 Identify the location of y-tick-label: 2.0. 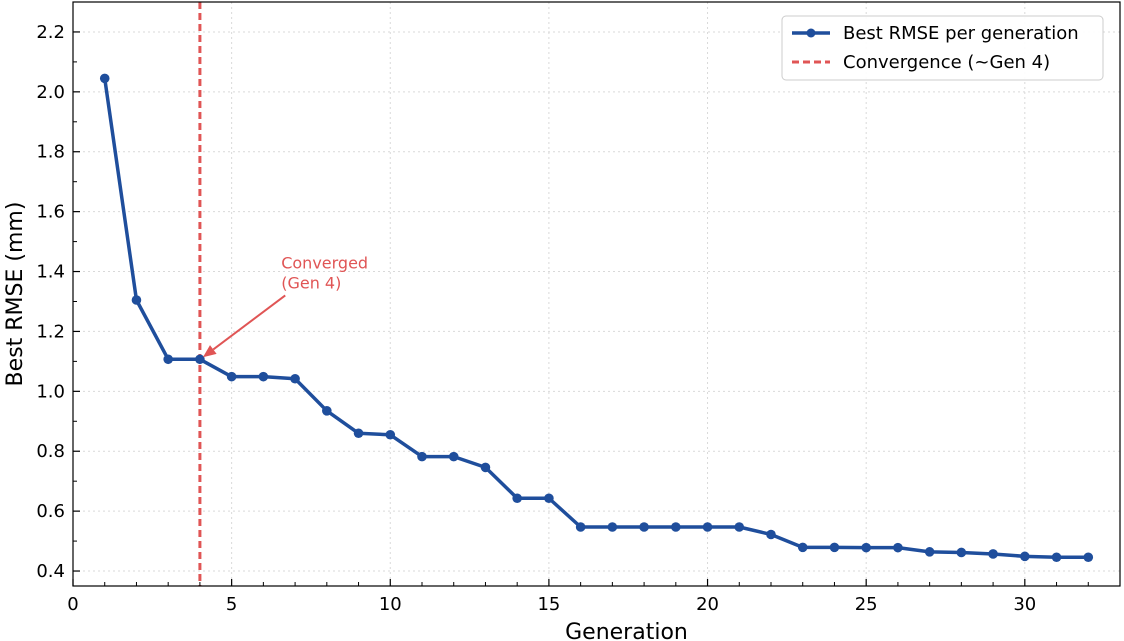
(50, 92).